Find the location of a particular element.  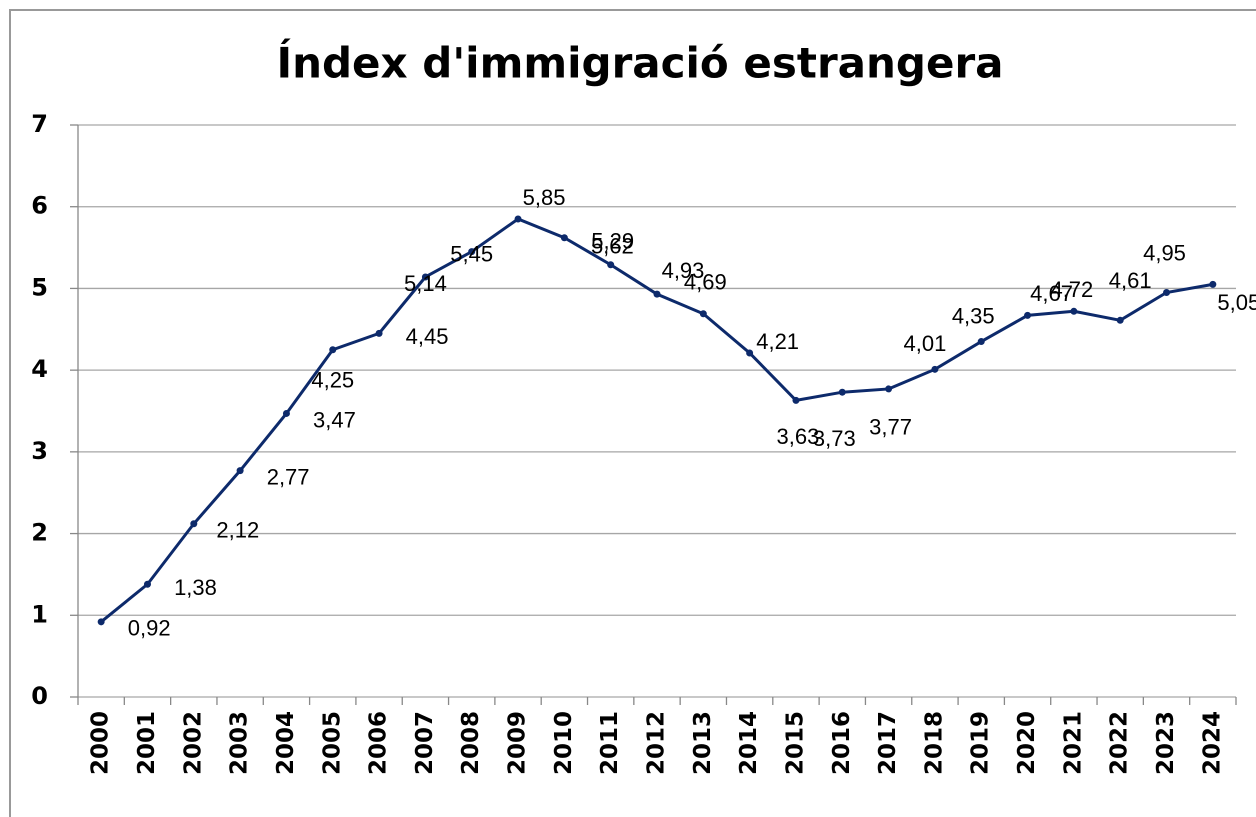

data-label: 5,29 is located at coordinates (612, 241).